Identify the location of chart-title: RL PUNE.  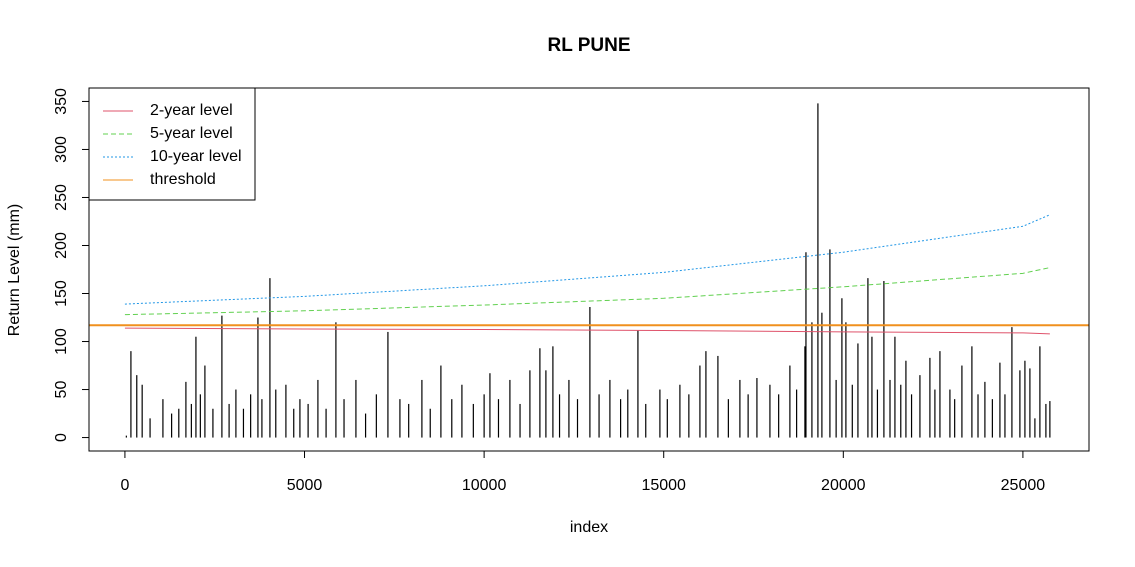
(588, 45).